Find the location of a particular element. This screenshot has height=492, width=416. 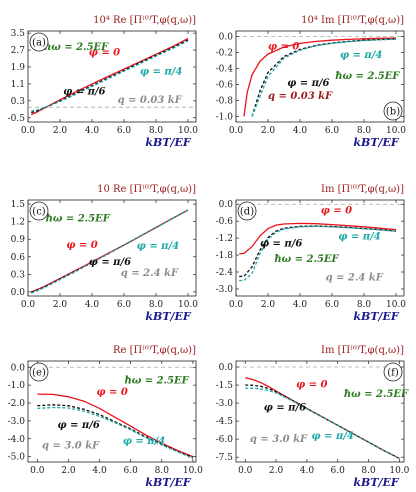

panel-letter: (d) is located at coordinates (247, 212).